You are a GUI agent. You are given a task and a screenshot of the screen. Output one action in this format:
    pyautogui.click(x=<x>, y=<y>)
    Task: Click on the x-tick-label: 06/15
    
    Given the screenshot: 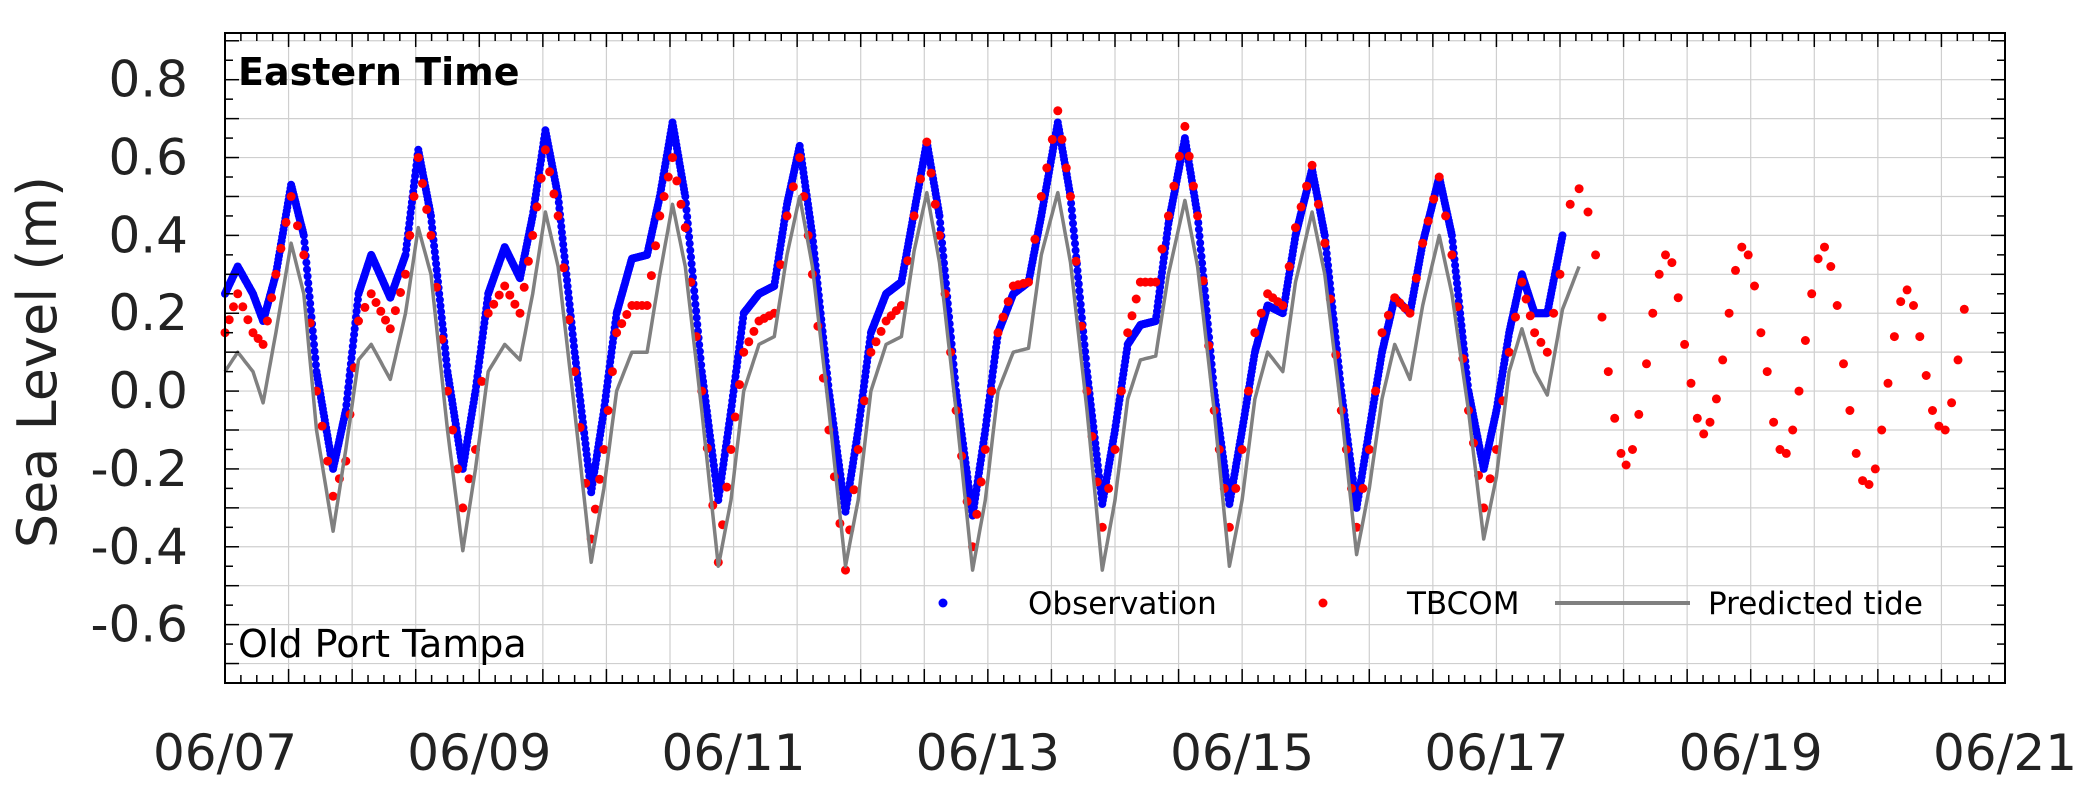 What is the action you would take?
    pyautogui.click(x=1242, y=753)
    